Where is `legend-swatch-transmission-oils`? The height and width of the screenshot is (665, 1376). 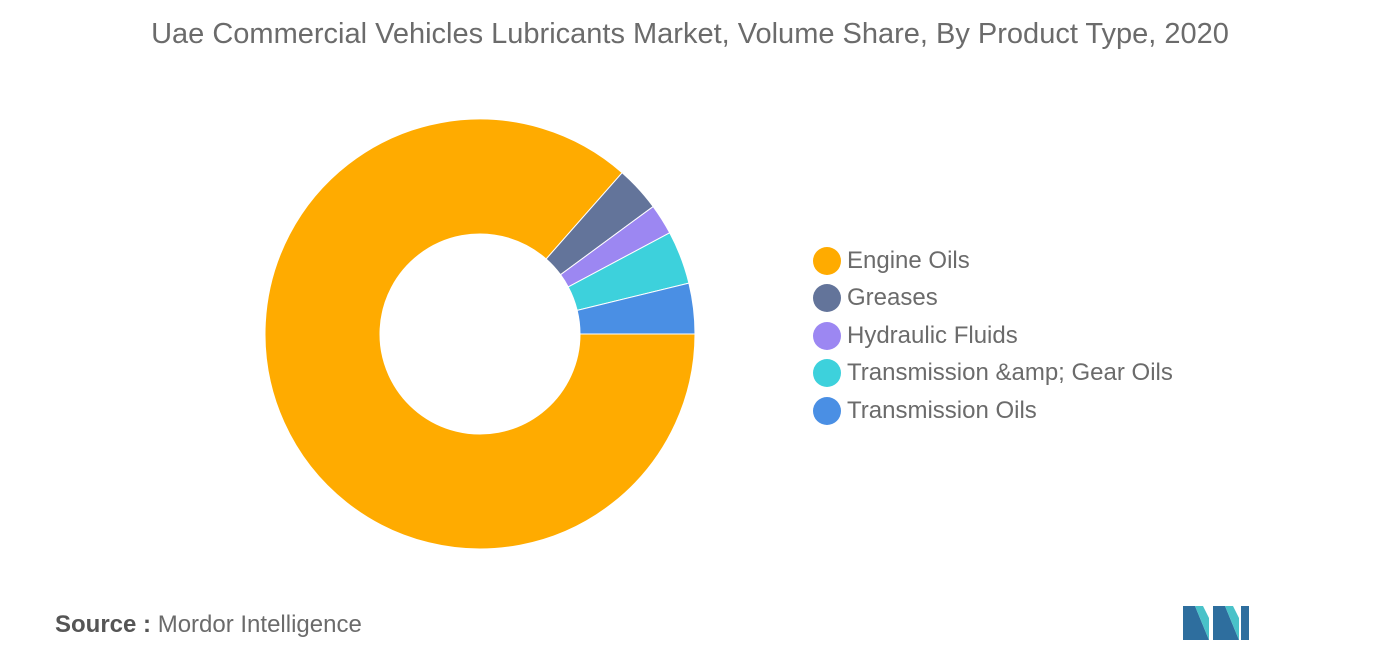
legend-swatch-transmission-oils is located at coordinates (827, 410).